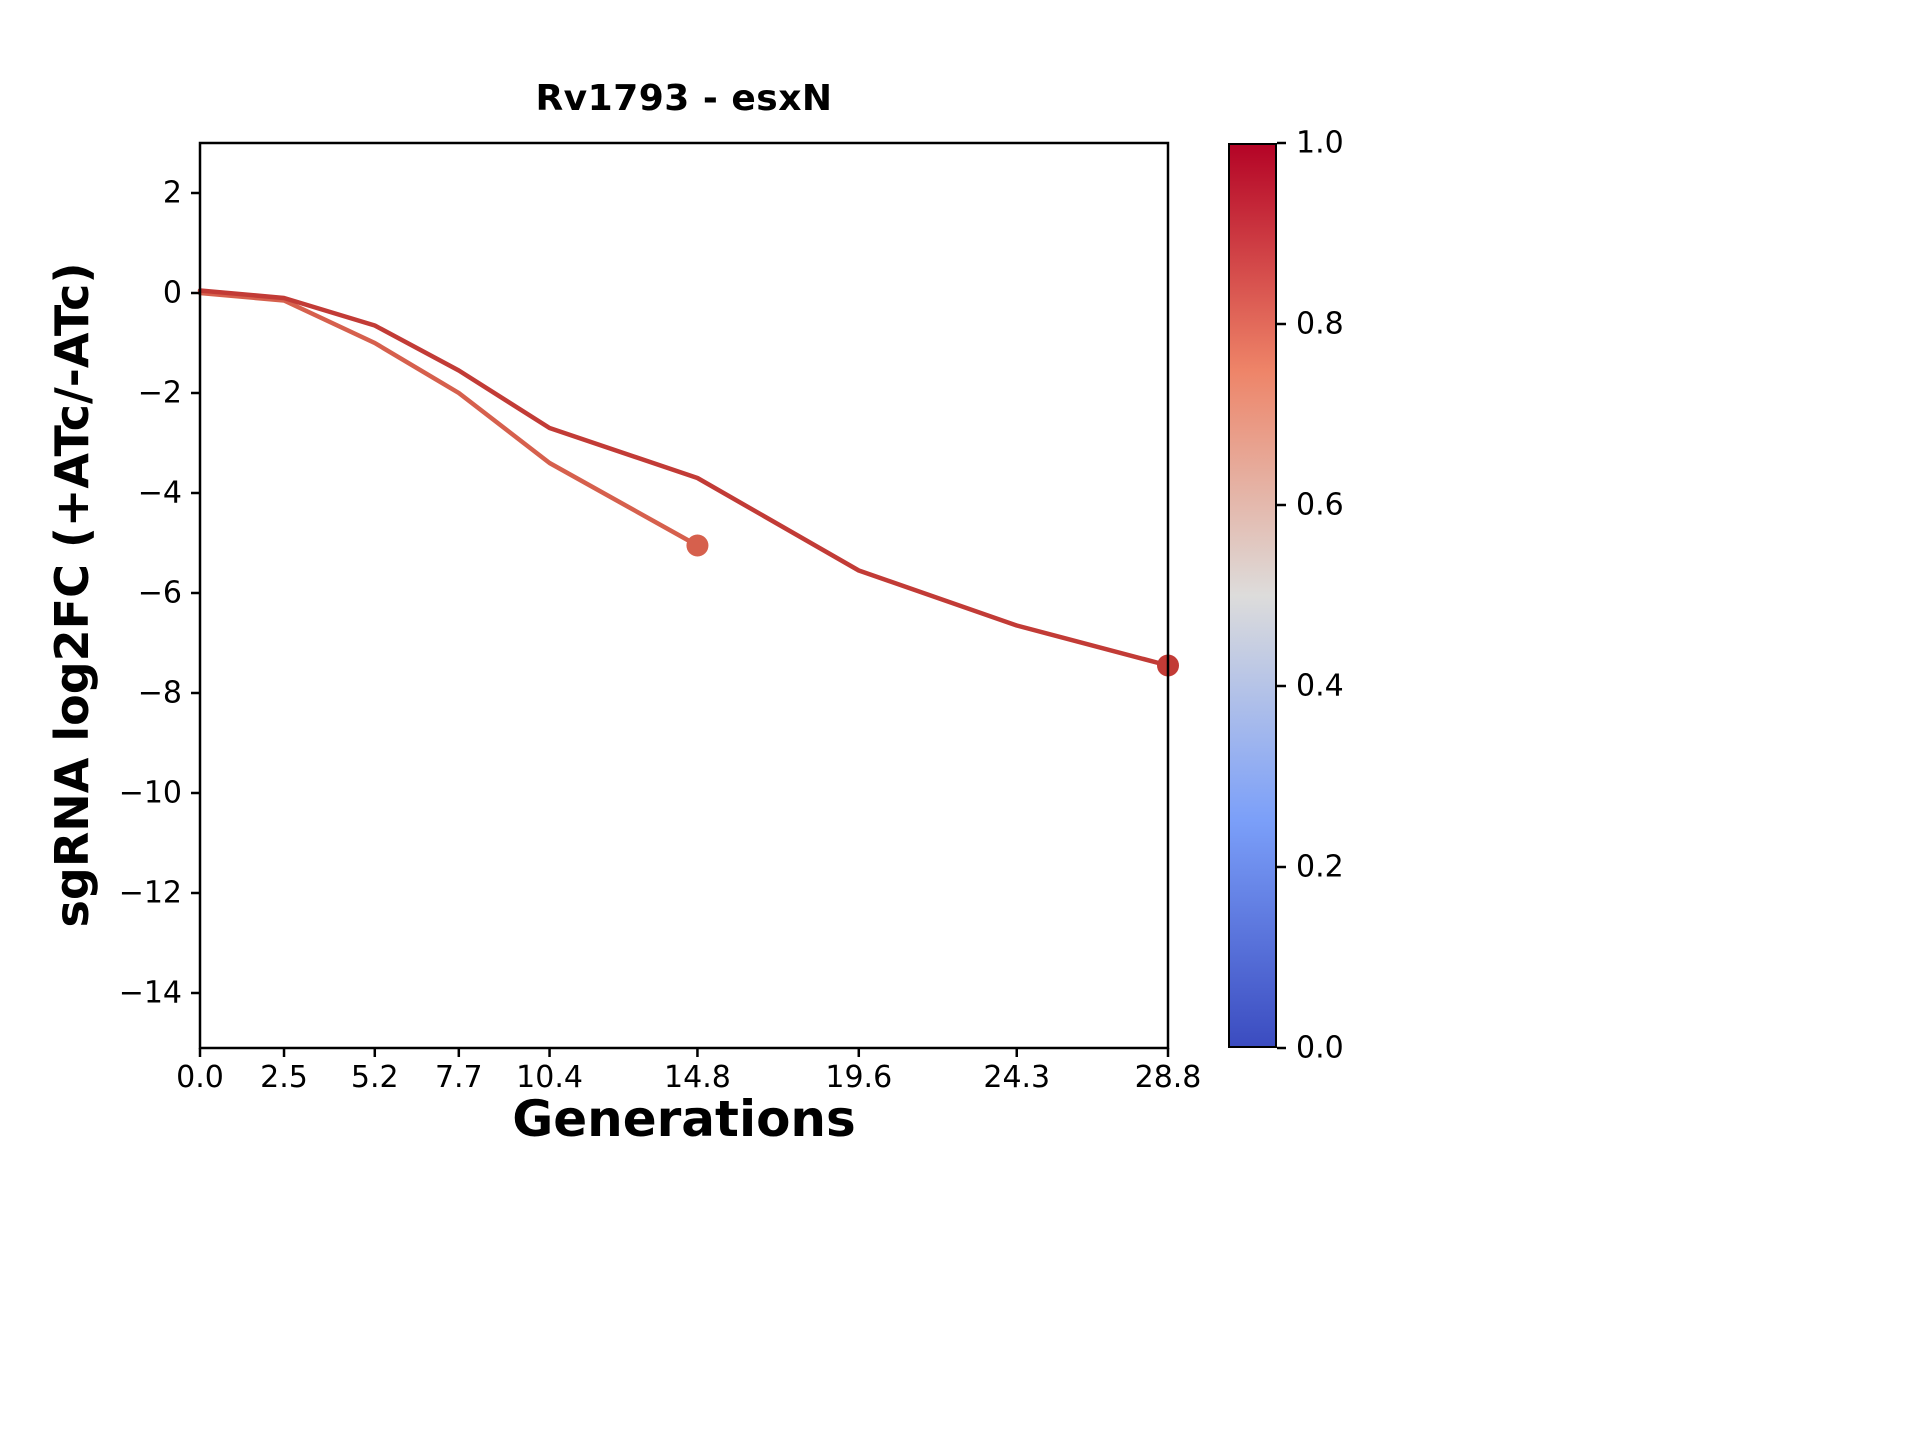  What do you see at coordinates (1252, 595) in the screenshot?
I see `colorbar-gradient` at bounding box center [1252, 595].